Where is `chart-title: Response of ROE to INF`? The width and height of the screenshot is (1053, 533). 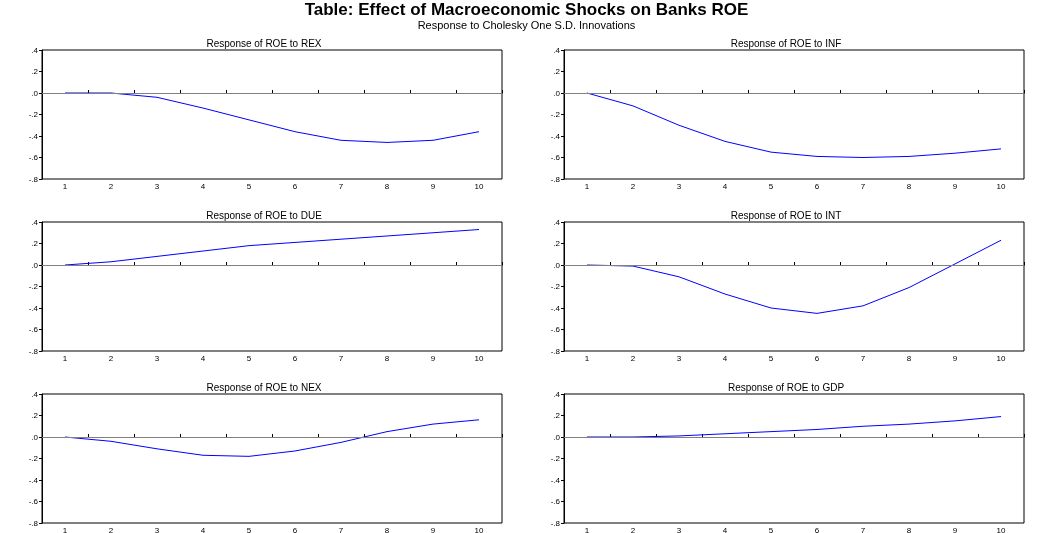 chart-title: Response of ROE to INF is located at coordinates (786, 43).